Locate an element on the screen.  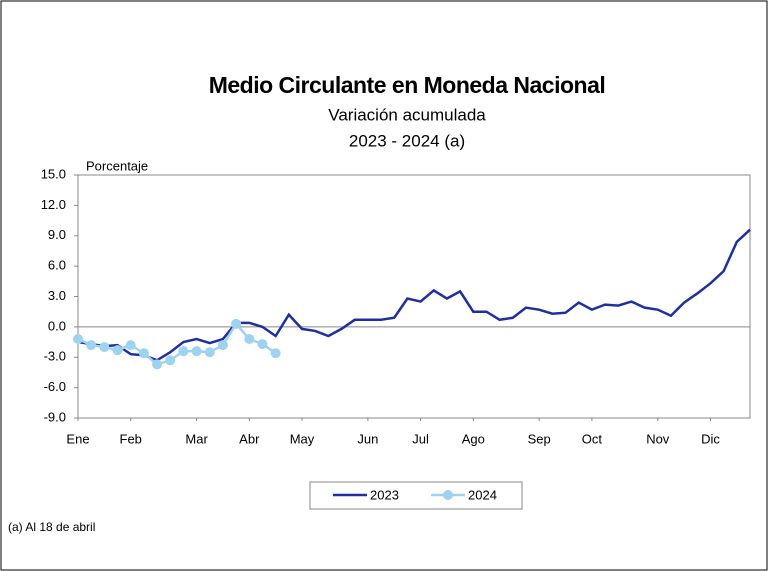
legend-marker is located at coordinates (448, 495).